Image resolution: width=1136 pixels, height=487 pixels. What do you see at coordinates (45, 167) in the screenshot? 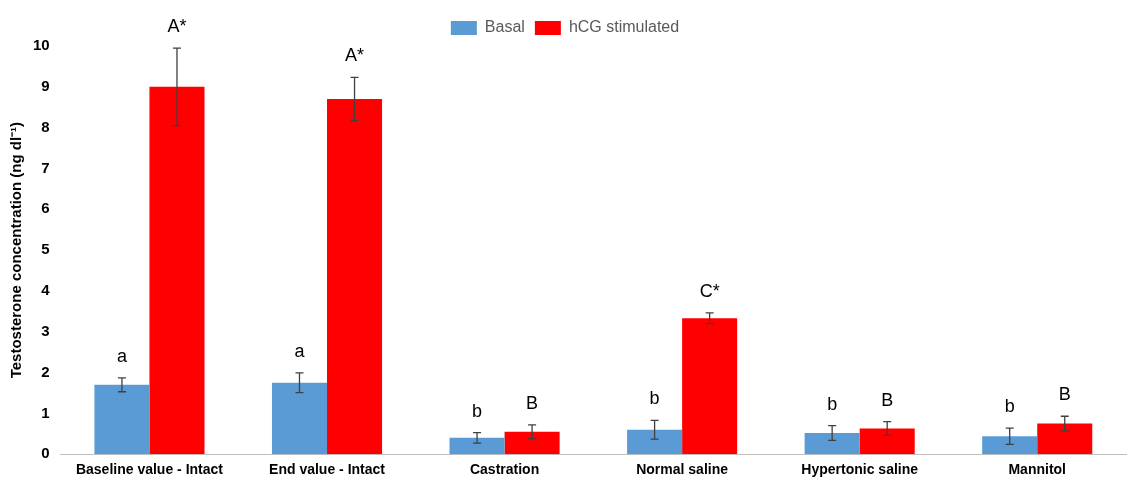
I see `y-tick-label: 7` at bounding box center [45, 167].